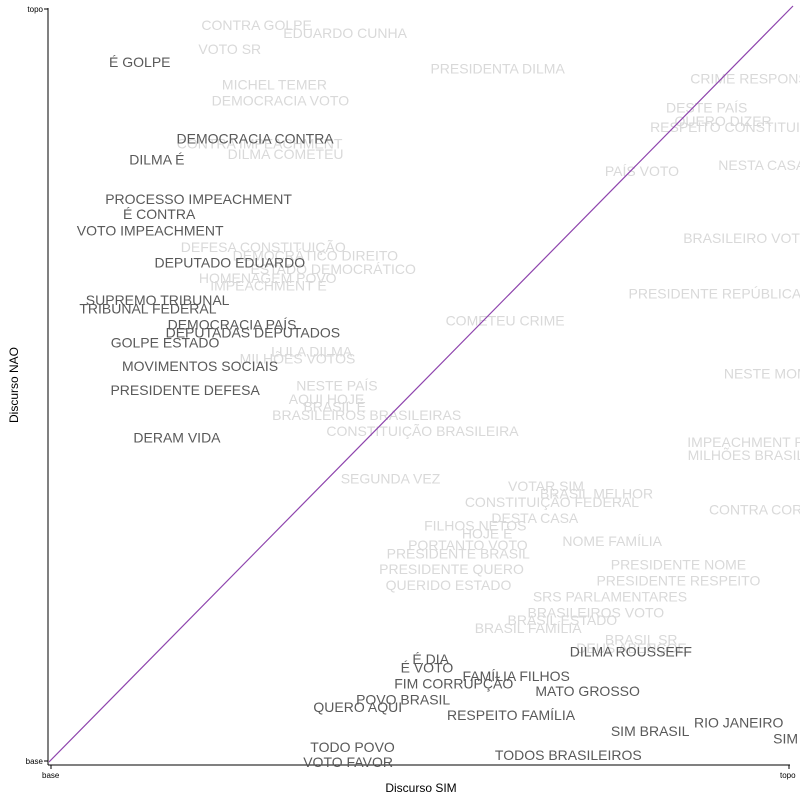  Describe the element at coordinates (745, 79) in the screenshot. I see `term-label: CRIME RESPONSABILIDADE` at that location.